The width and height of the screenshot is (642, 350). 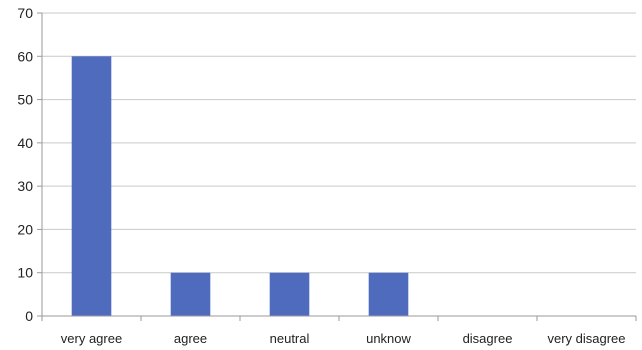 What do you see at coordinates (25, 143) in the screenshot?
I see `y-tick-label: 40` at bounding box center [25, 143].